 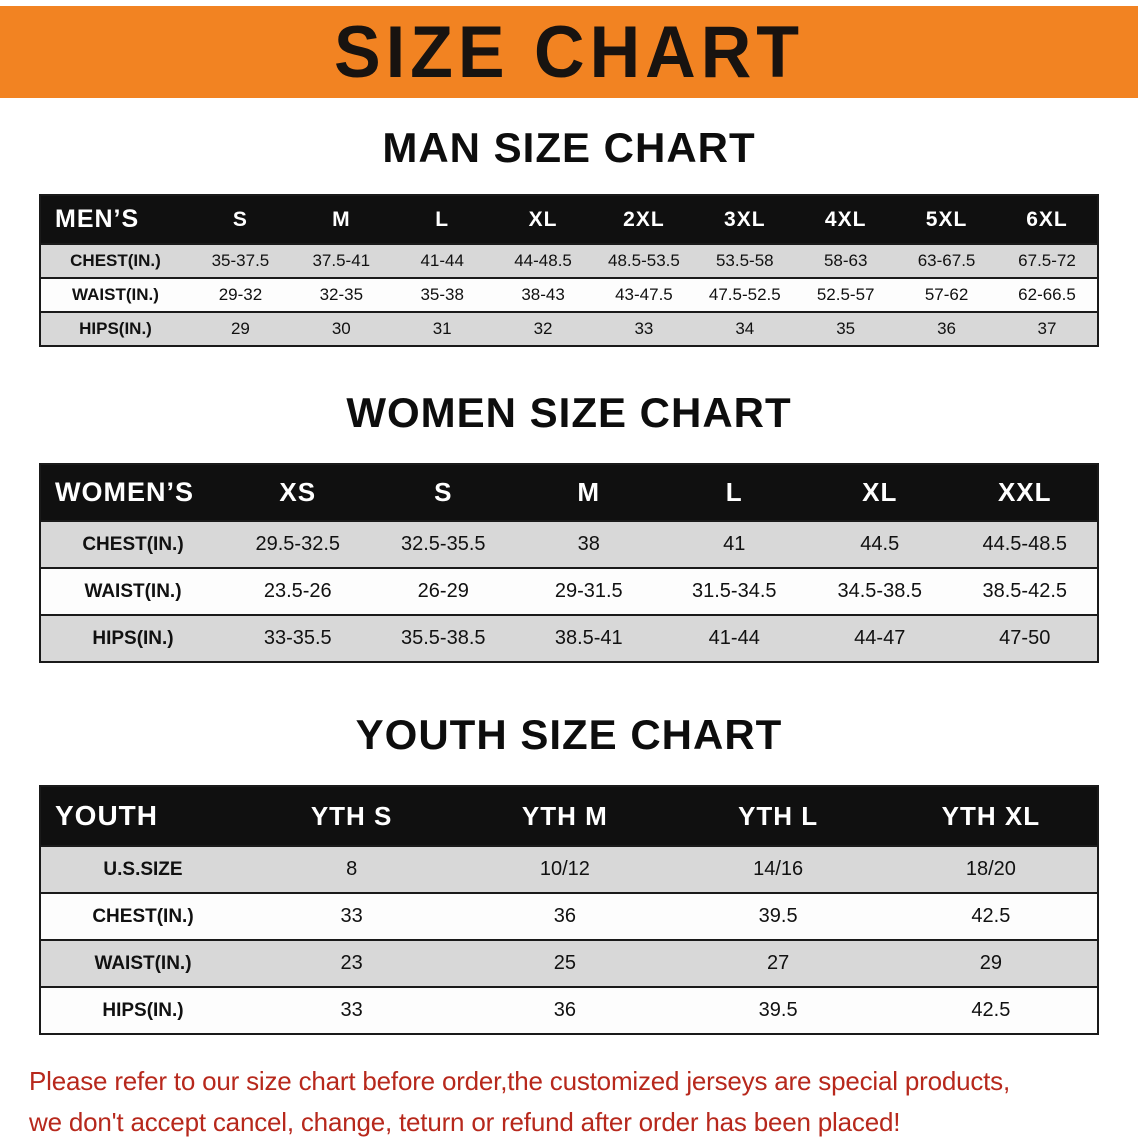 What do you see at coordinates (565, 816) in the screenshot?
I see `size-column-header: YTH M` at bounding box center [565, 816].